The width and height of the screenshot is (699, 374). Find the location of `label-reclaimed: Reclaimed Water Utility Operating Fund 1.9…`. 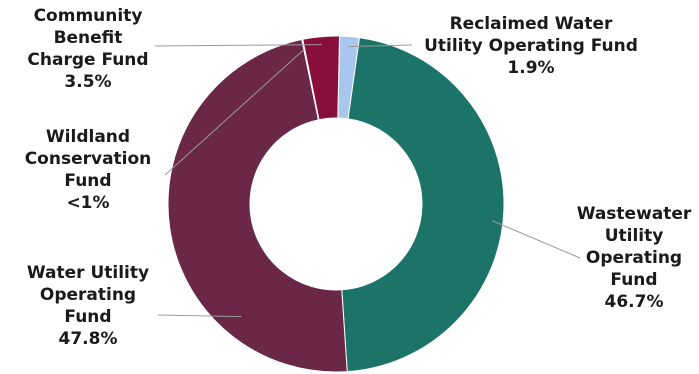

label-reclaimed: Reclaimed Water Utility Operating Fund 1.9… is located at coordinates (531, 46).